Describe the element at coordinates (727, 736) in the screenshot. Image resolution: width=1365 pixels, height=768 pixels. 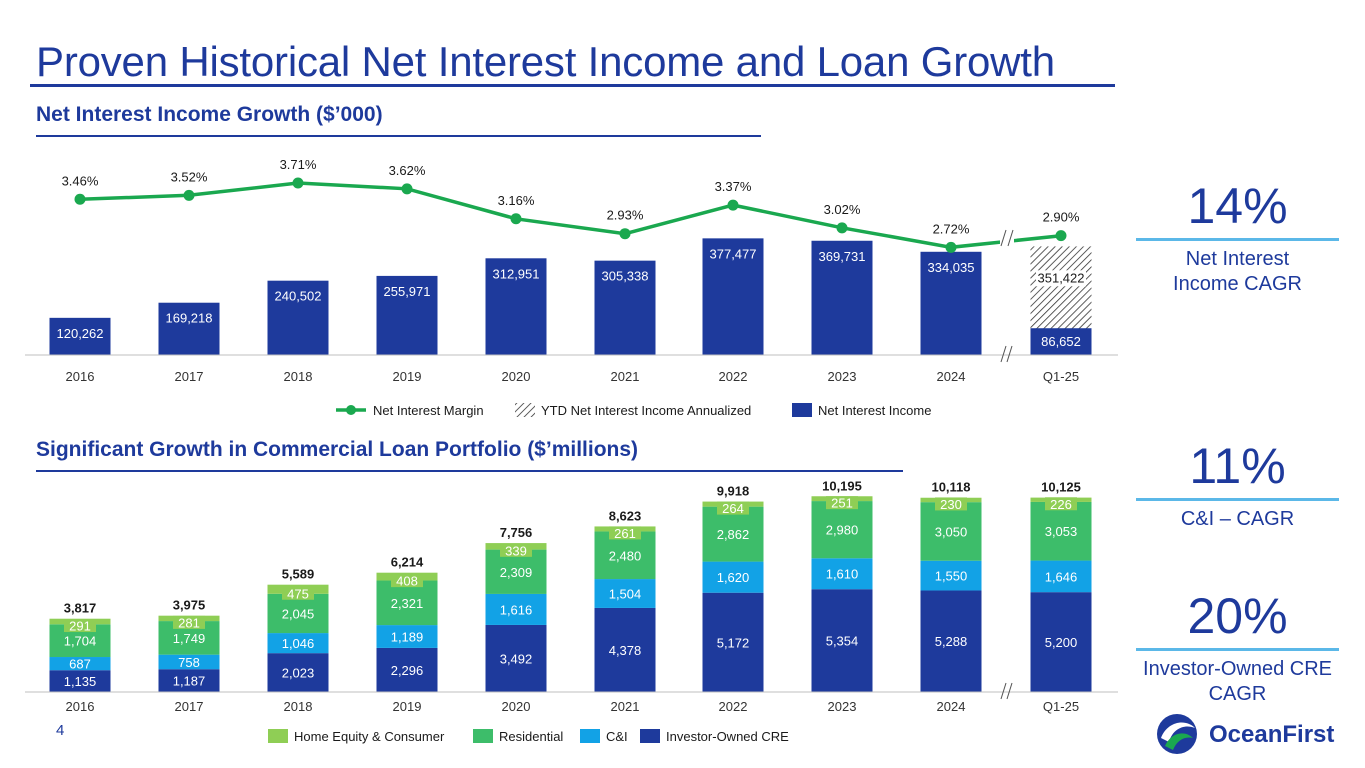
I see `loan-legend-label: Investor-Owned CRE` at that location.